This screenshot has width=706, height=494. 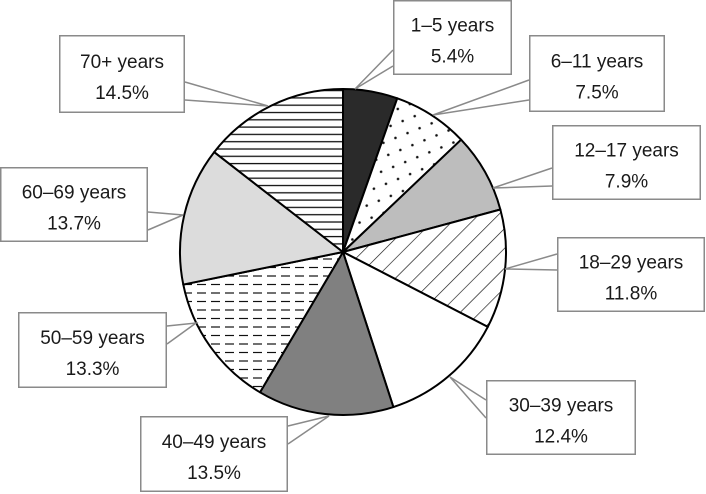 I want to click on slice-value-label: 13.5%, so click(x=214, y=473).